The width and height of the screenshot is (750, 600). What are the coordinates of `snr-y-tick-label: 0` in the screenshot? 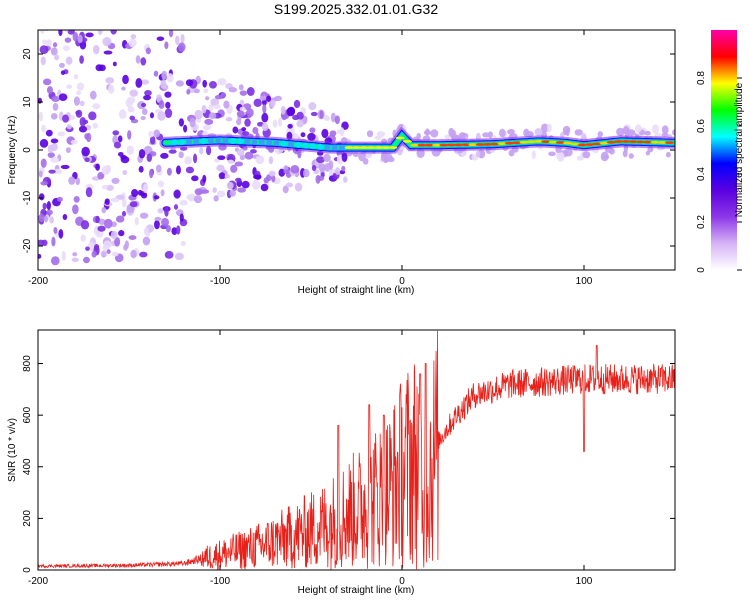 It's located at (27, 570).